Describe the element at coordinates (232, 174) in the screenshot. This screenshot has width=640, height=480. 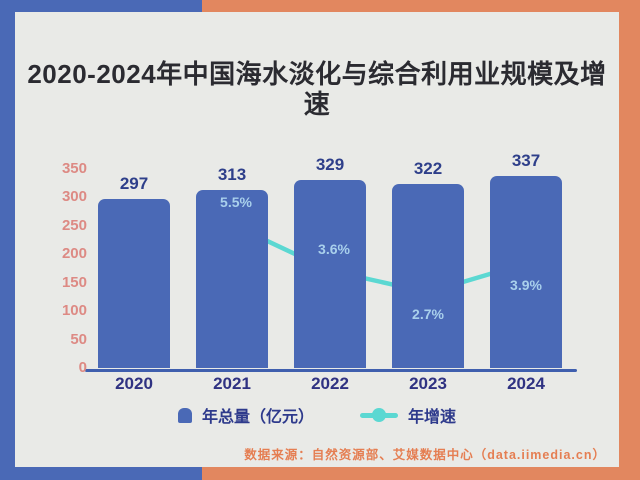
I see `bar-value-label: 313` at that location.